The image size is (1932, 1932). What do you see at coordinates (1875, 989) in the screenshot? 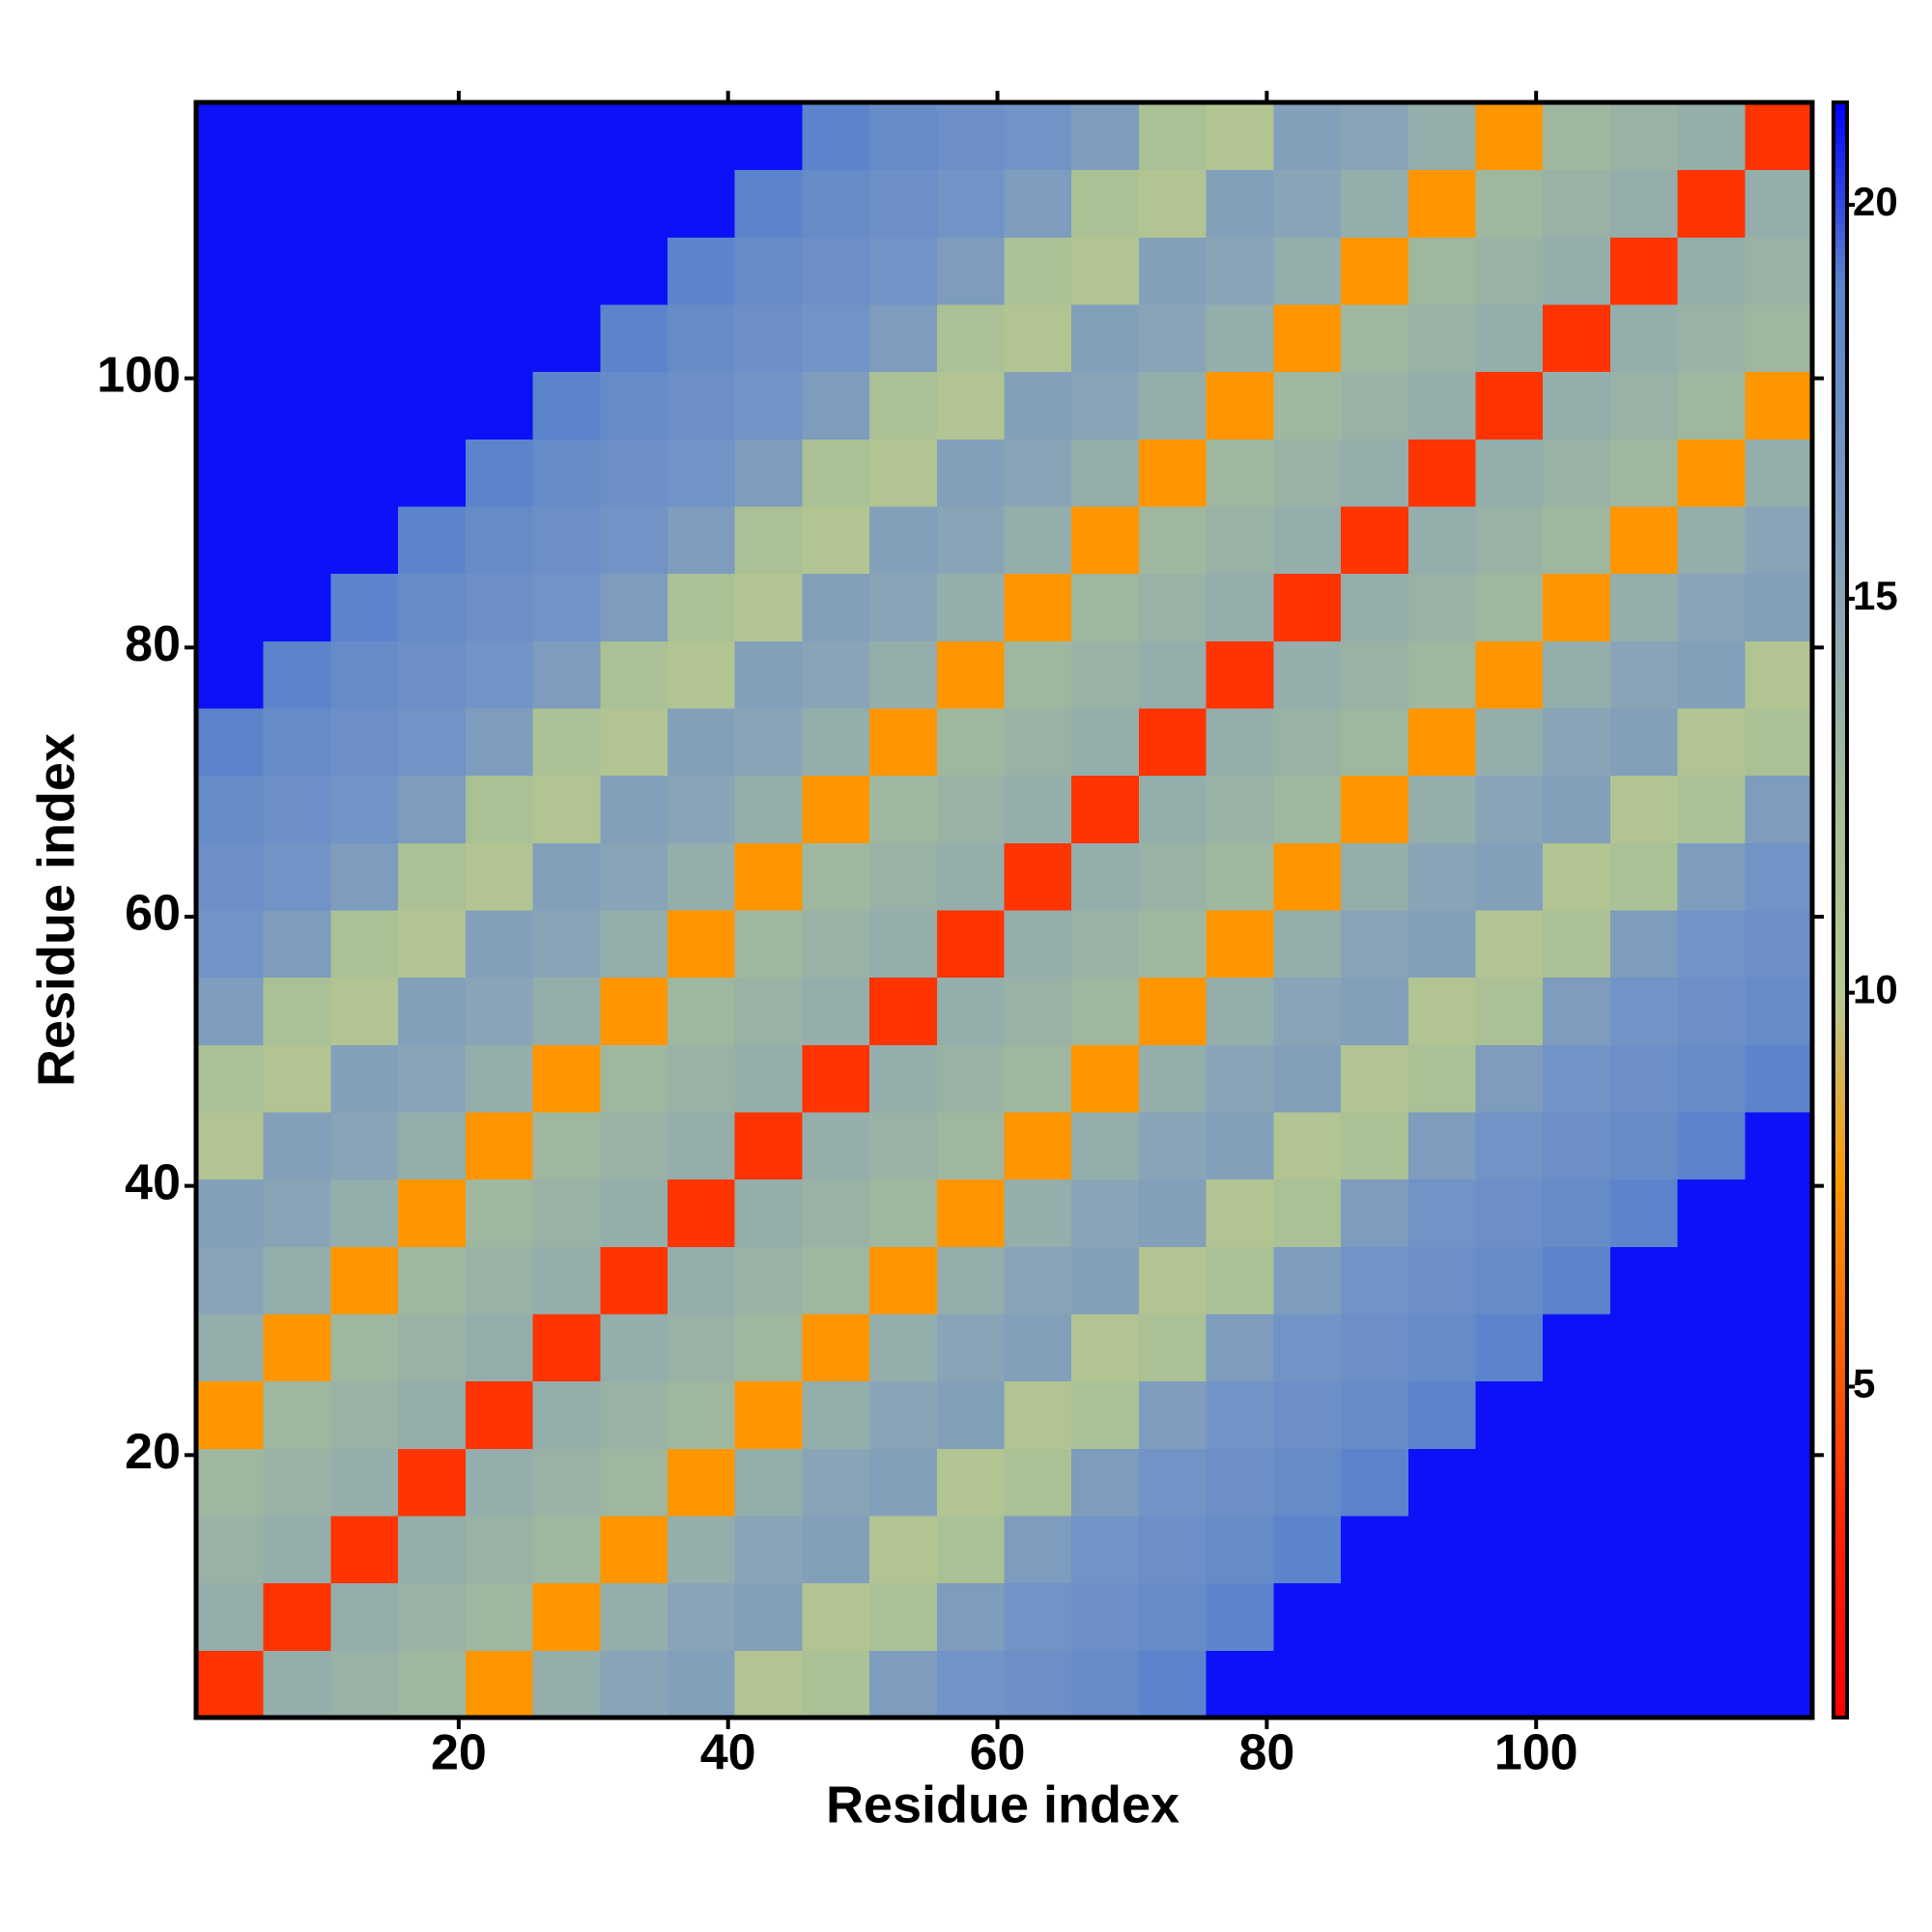
I see `colorbar-tick-label: 10` at bounding box center [1875, 989].